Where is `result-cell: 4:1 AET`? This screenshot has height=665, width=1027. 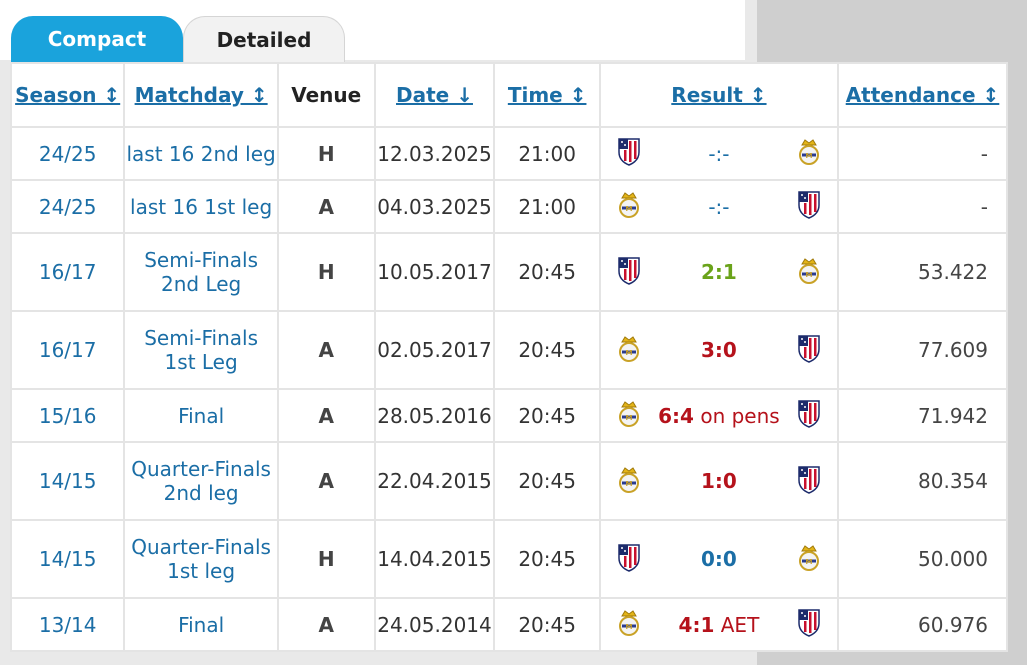 result-cell: 4:1 AET is located at coordinates (719, 624).